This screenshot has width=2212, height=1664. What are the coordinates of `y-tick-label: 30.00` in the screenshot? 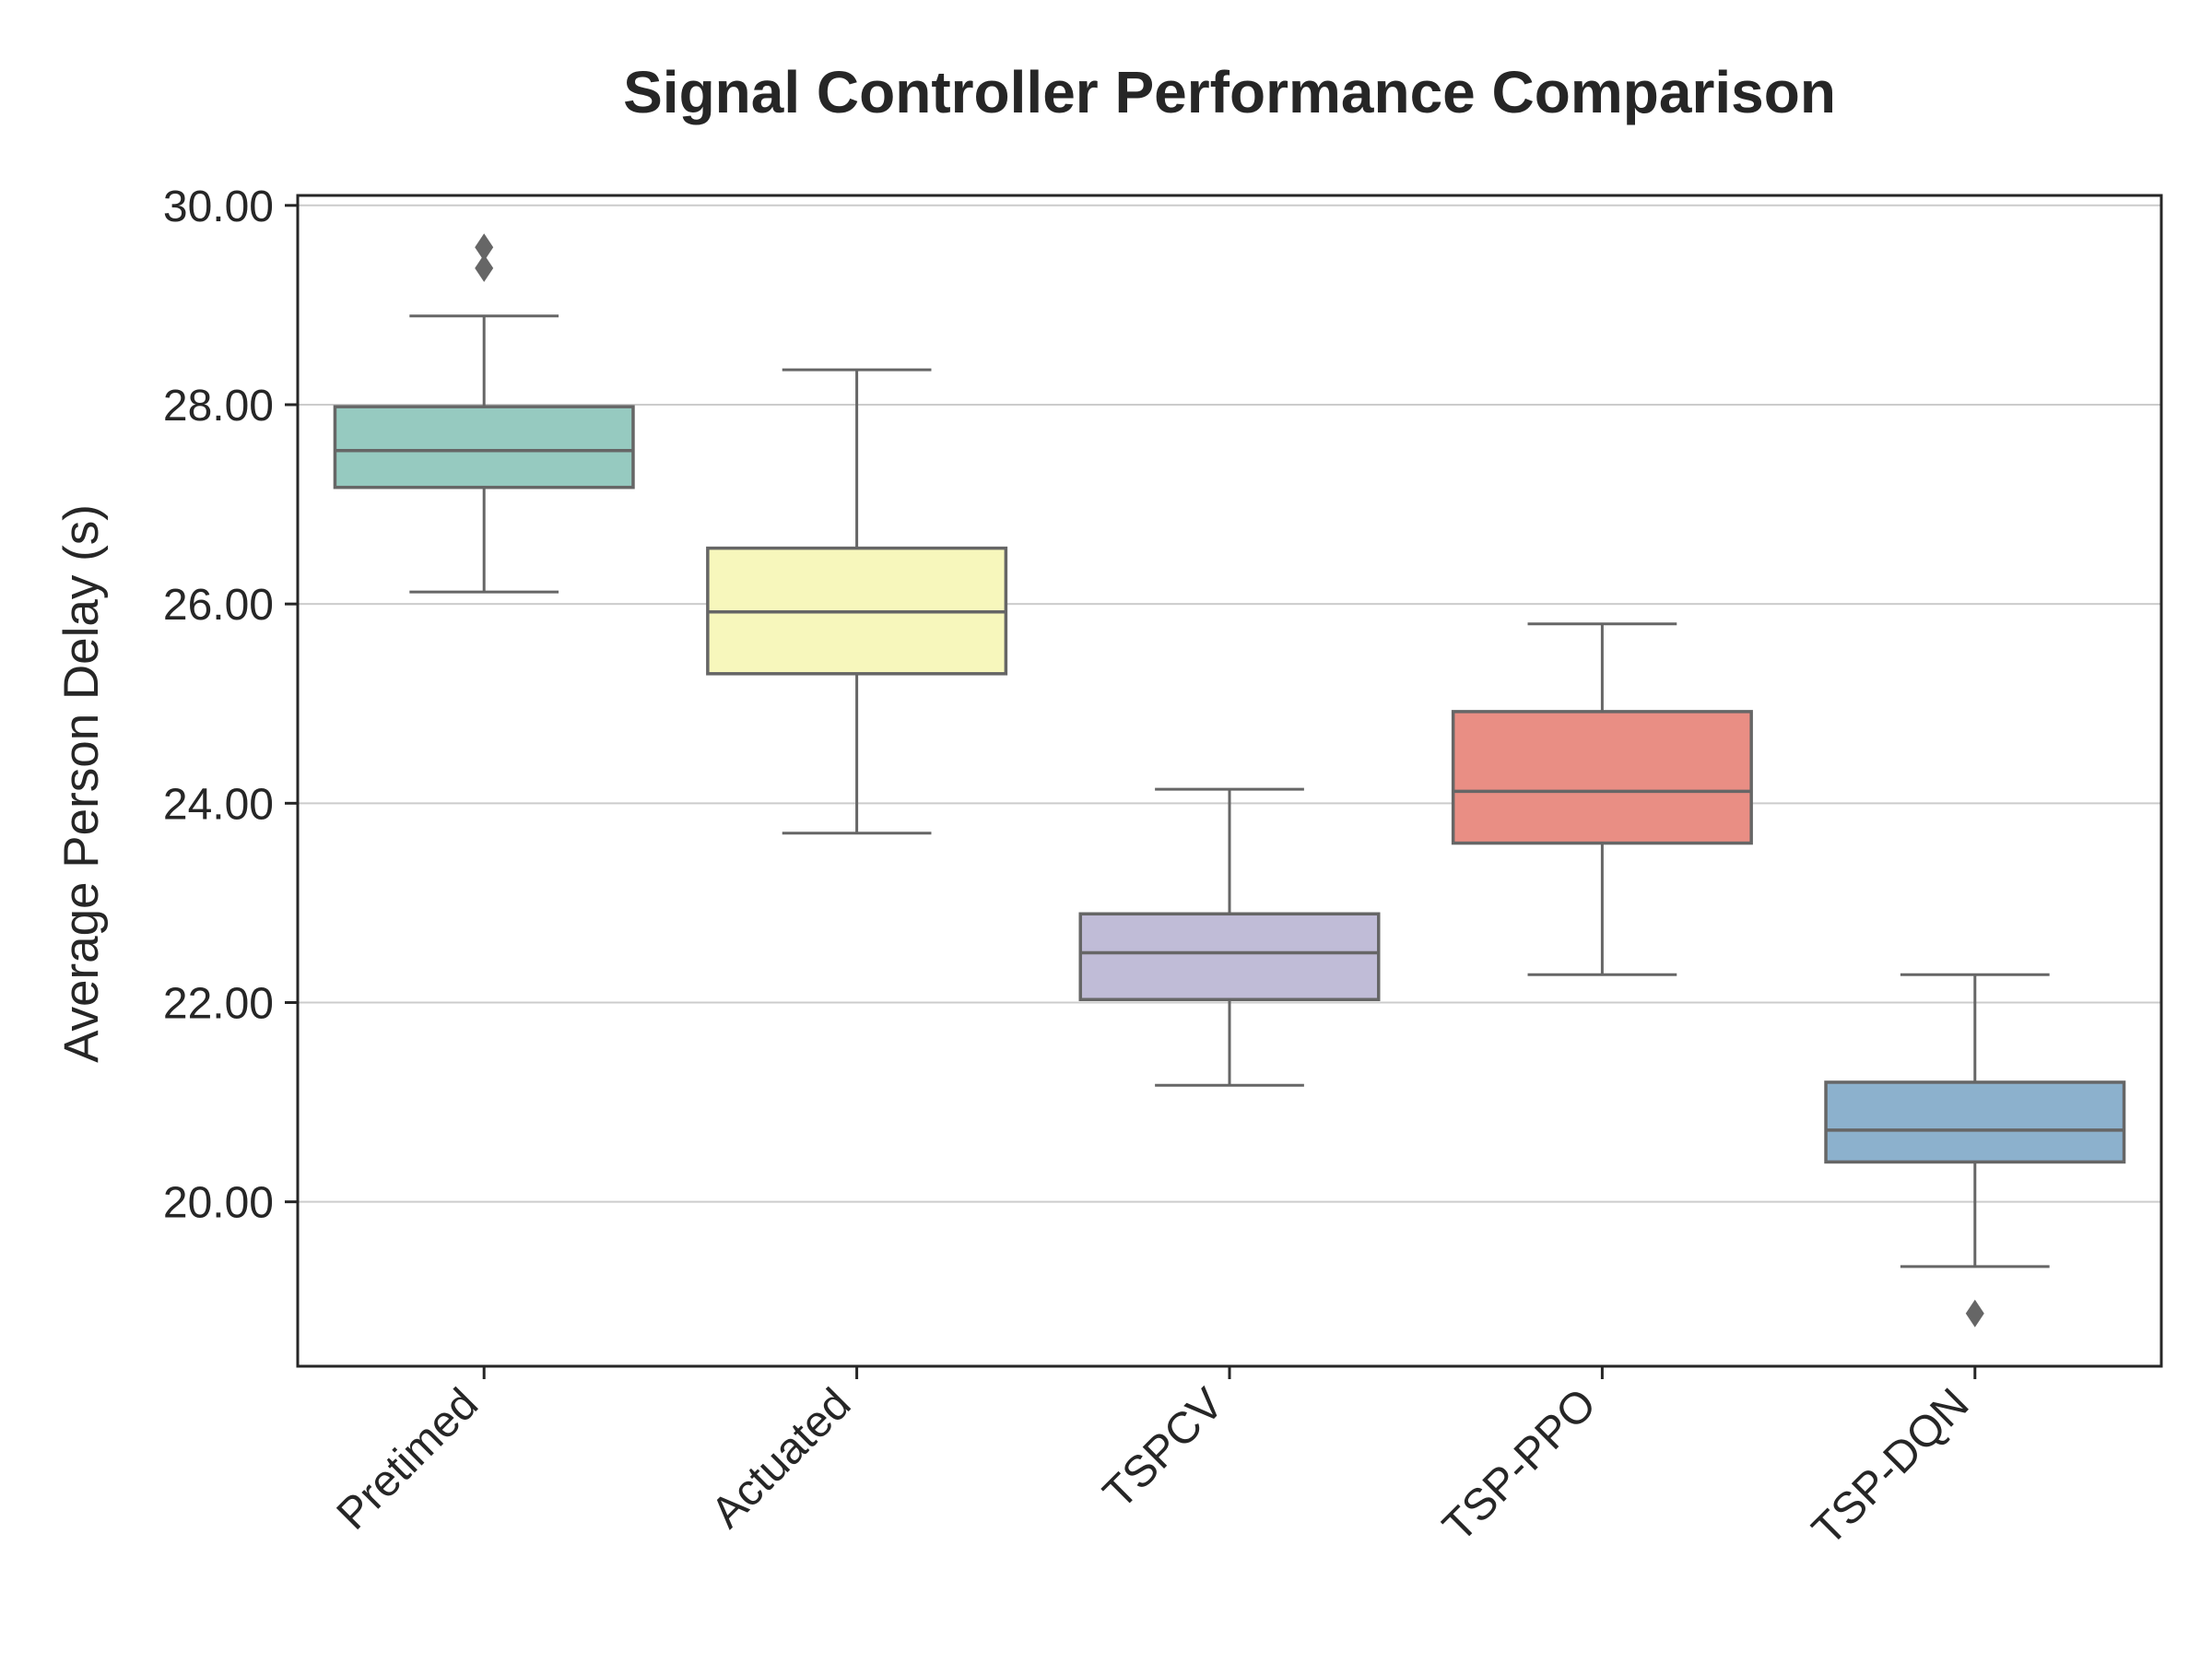 It's located at (218, 207).